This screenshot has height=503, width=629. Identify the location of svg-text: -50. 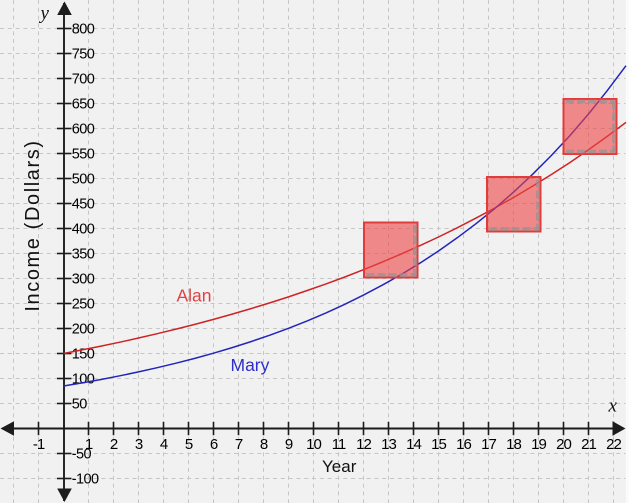
(82, 455).